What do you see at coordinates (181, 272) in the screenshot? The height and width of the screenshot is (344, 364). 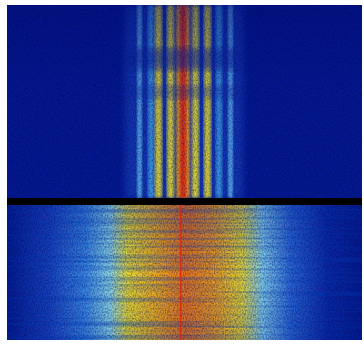 I see `center-line` at bounding box center [181, 272].